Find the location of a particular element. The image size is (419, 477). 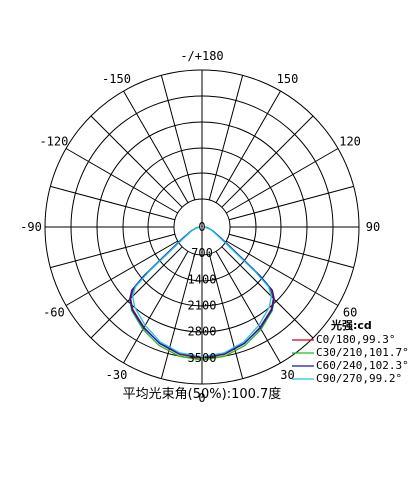

average-beam-angle-text: 平均光束角(50%):100.7度 is located at coordinates (202, 394).